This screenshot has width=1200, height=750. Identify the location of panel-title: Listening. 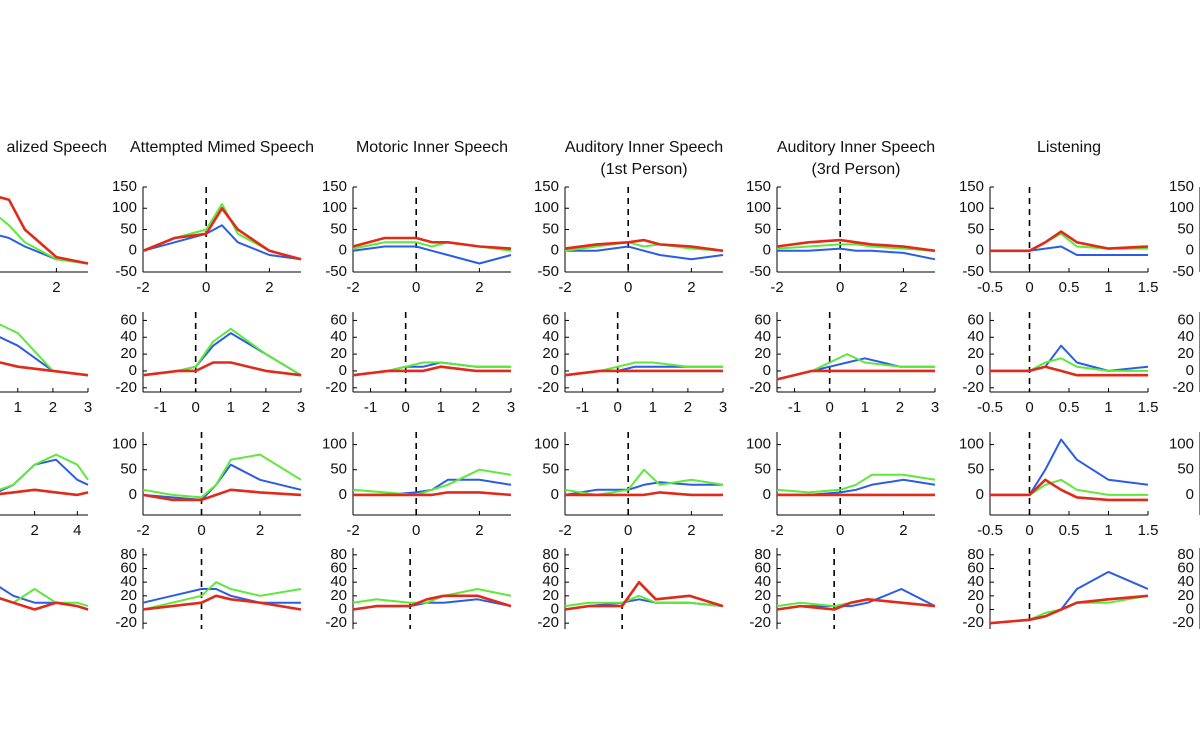
(1069, 147).